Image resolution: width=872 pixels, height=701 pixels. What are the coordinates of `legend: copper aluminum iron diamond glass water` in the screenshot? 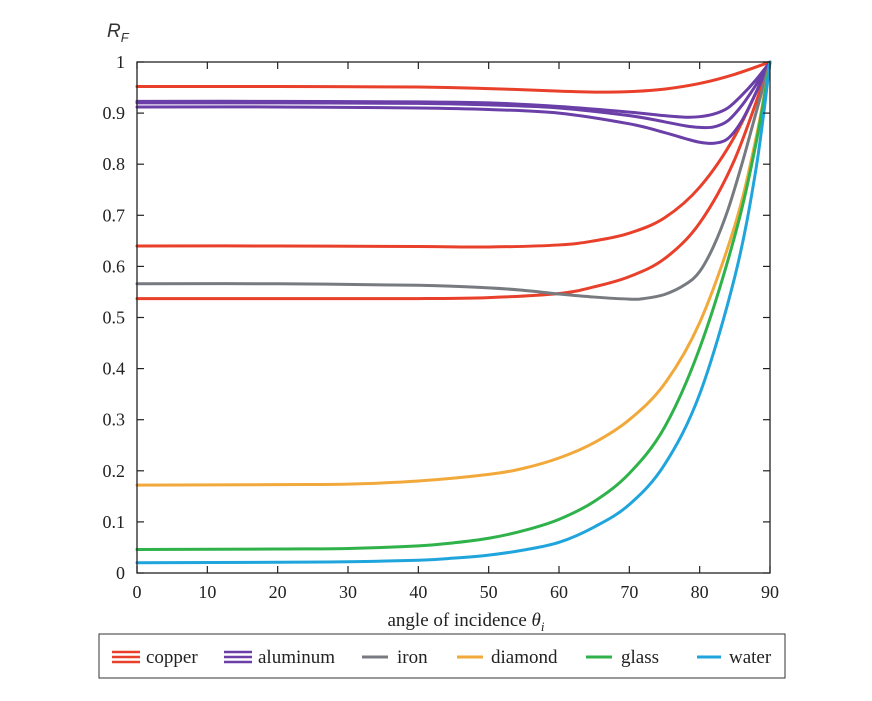 It's located at (442, 656).